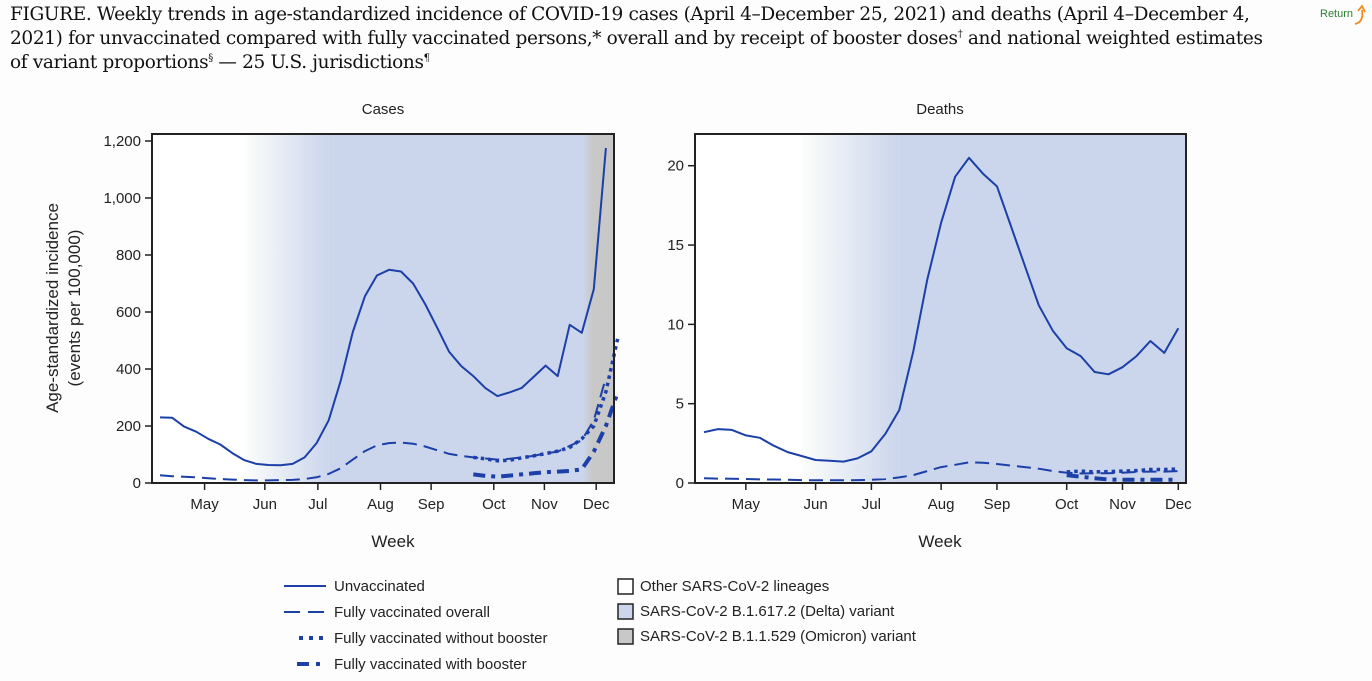  What do you see at coordinates (128, 255) in the screenshot?
I see `y-tick-label: 800` at bounding box center [128, 255].